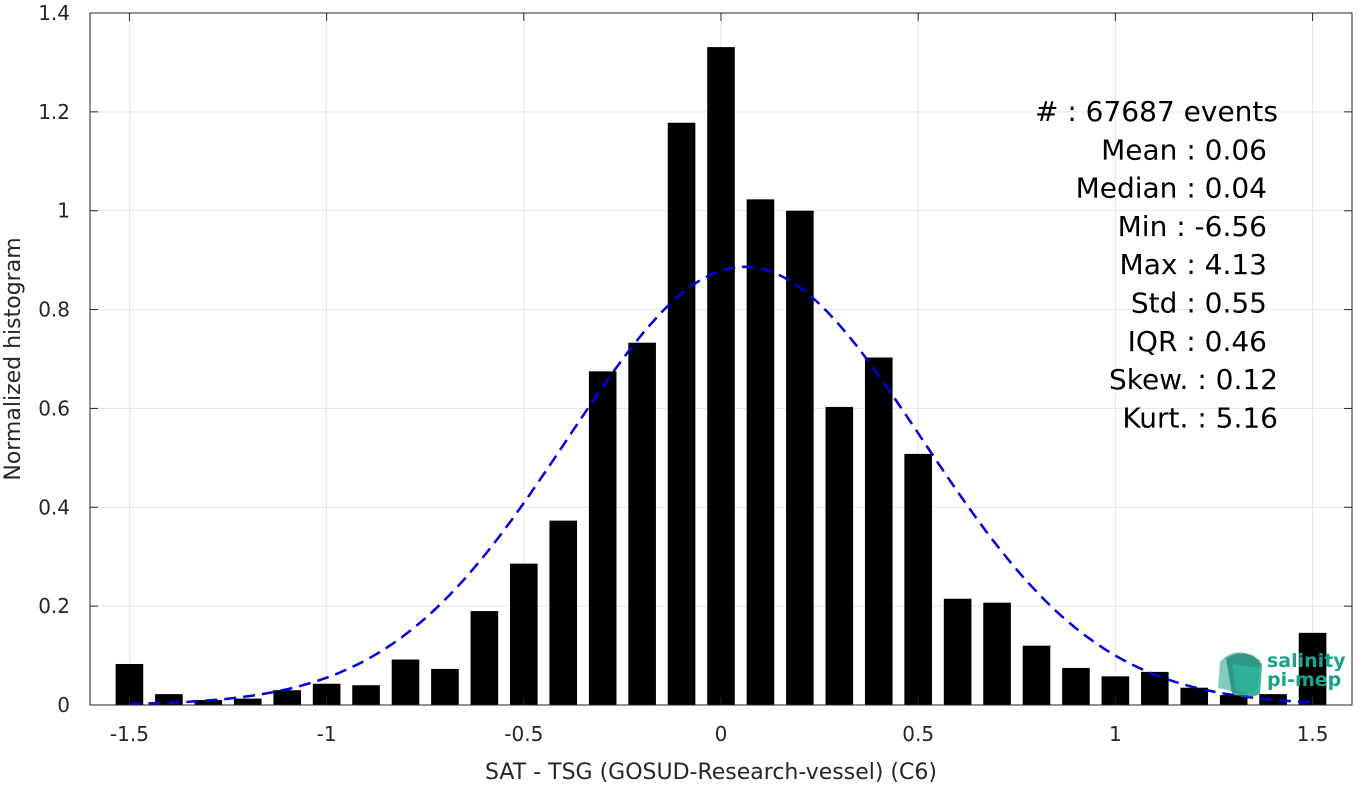 The width and height of the screenshot is (1367, 785). Describe the element at coordinates (54, 606) in the screenshot. I see `y-tick-label: 0.2` at that location.